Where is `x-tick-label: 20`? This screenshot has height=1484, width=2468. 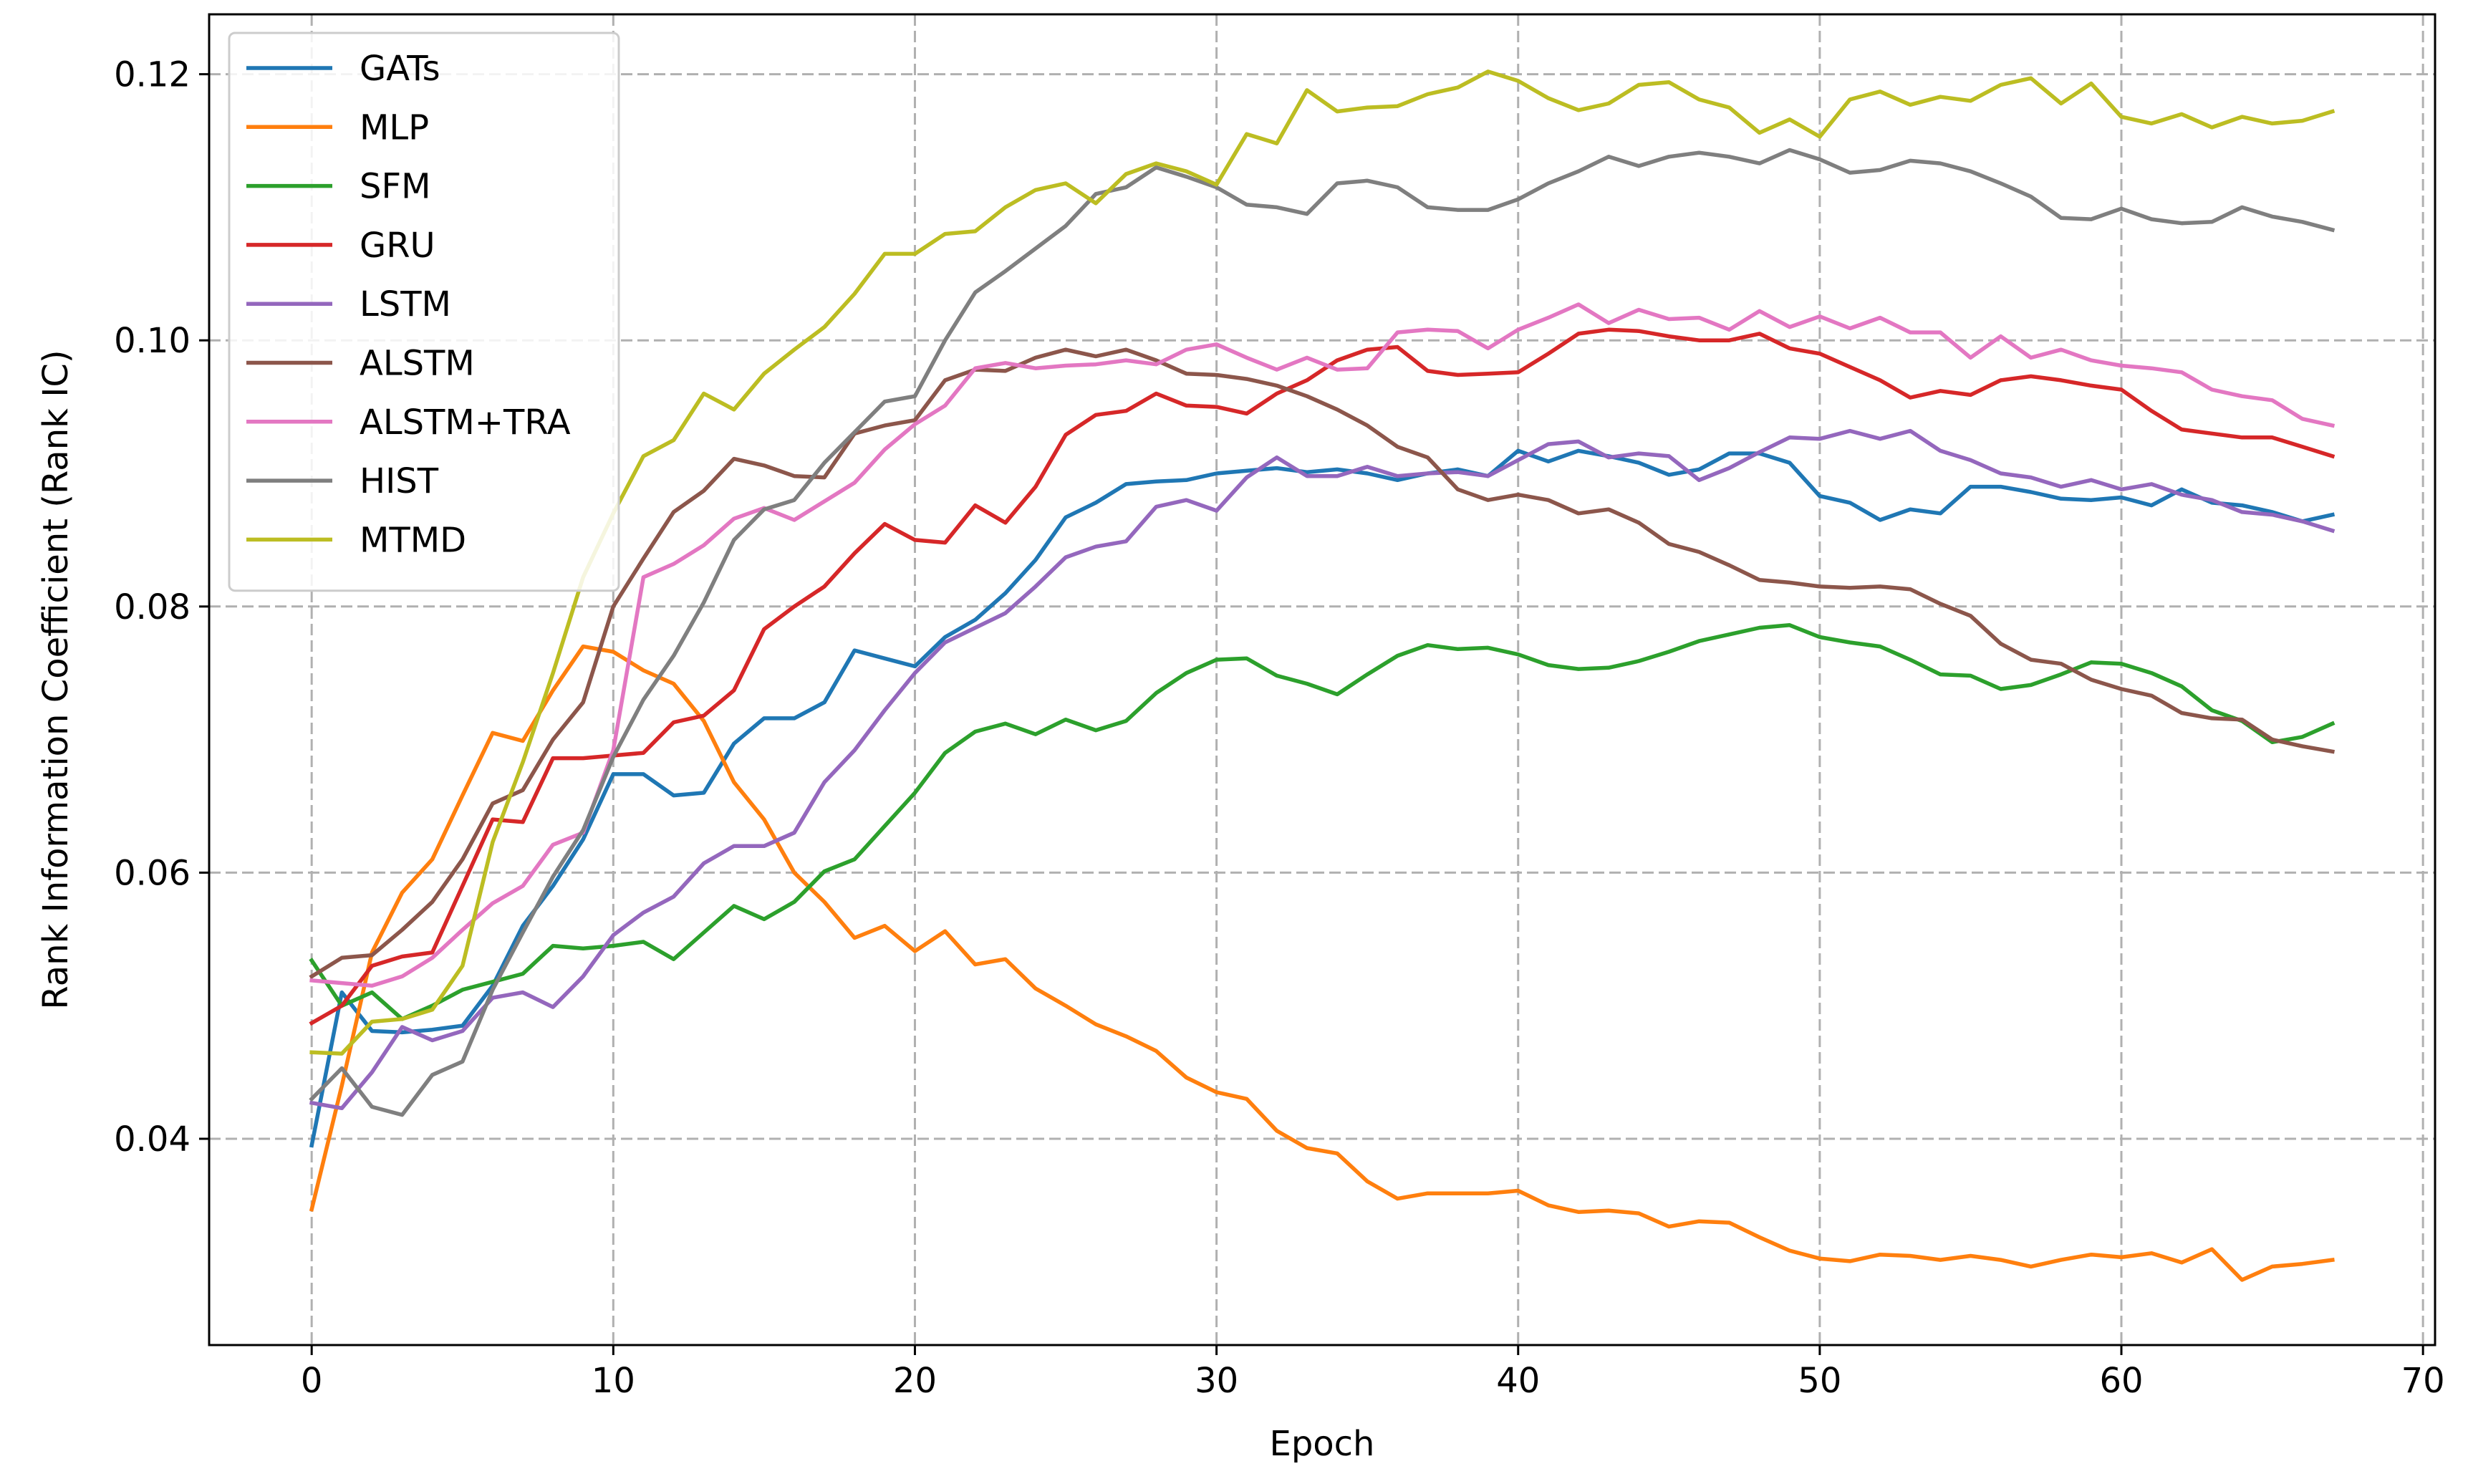 x-tick-label: 20 is located at coordinates (915, 1381).